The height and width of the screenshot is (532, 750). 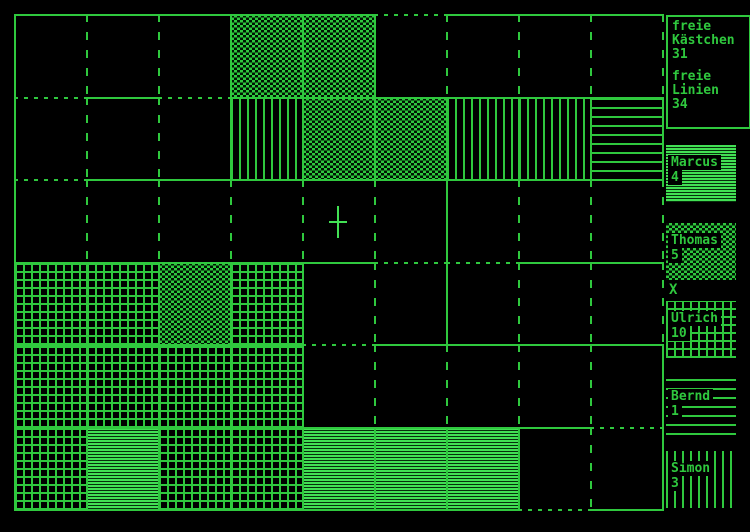 What do you see at coordinates (123, 97) in the screenshot?
I see `line-h-1-1-drawn` at bounding box center [123, 97].